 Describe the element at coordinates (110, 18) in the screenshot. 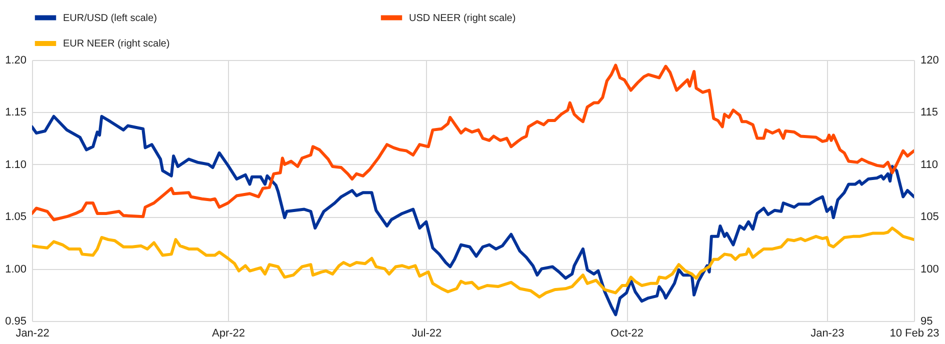

I see `legend-label: EUR/USD (left scale)` at that location.